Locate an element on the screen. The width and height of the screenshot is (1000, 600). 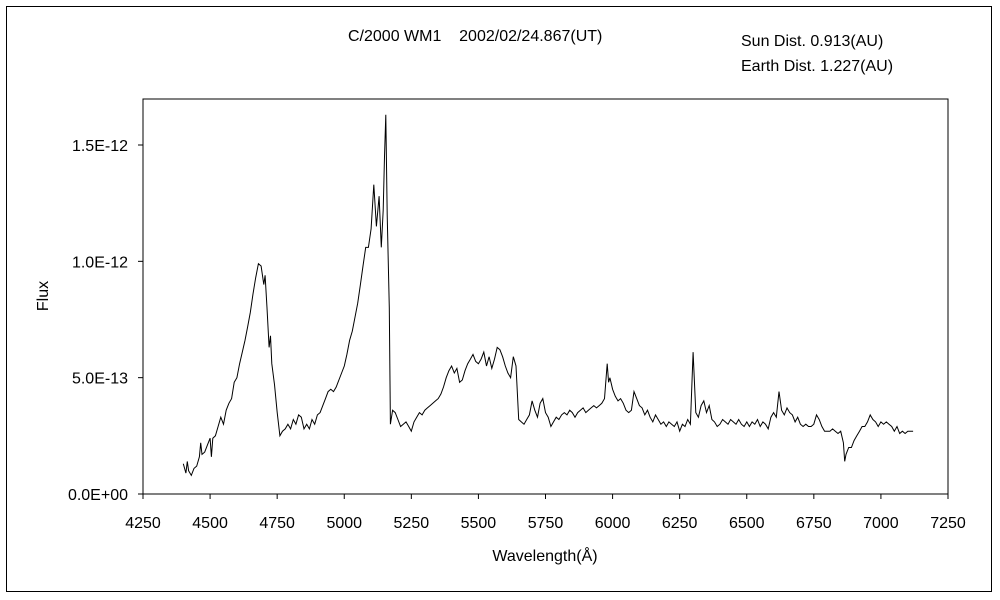
x-tick-label: 7250 is located at coordinates (948, 523).